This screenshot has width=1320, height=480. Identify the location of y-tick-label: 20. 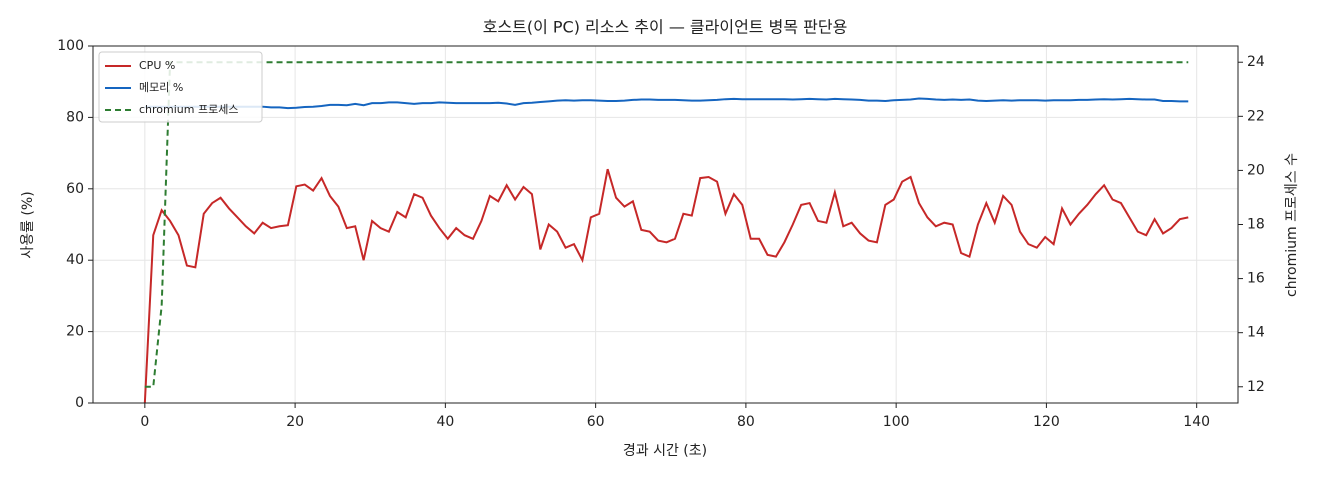
(75, 332).